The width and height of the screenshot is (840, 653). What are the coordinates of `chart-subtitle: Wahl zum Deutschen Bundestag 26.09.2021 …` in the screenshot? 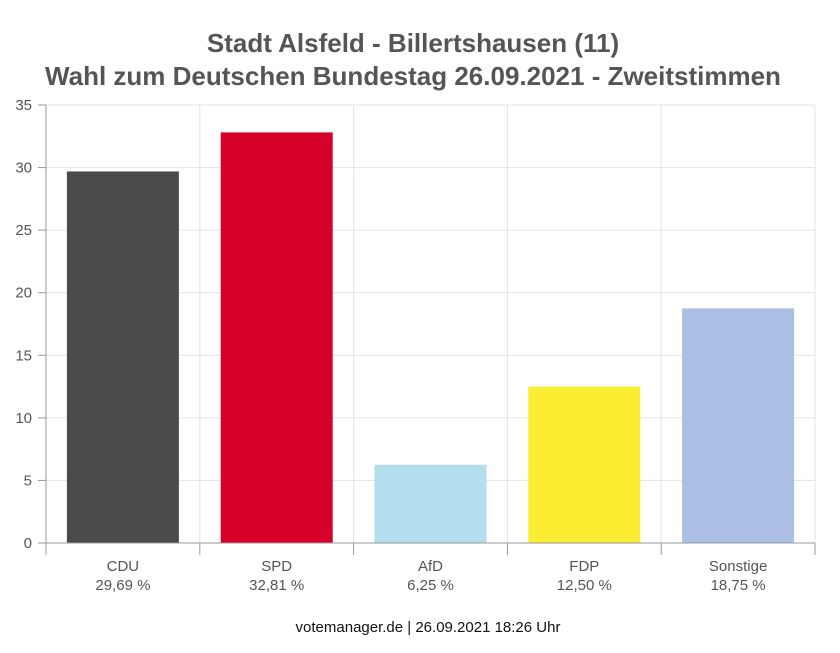 It's located at (413, 76).